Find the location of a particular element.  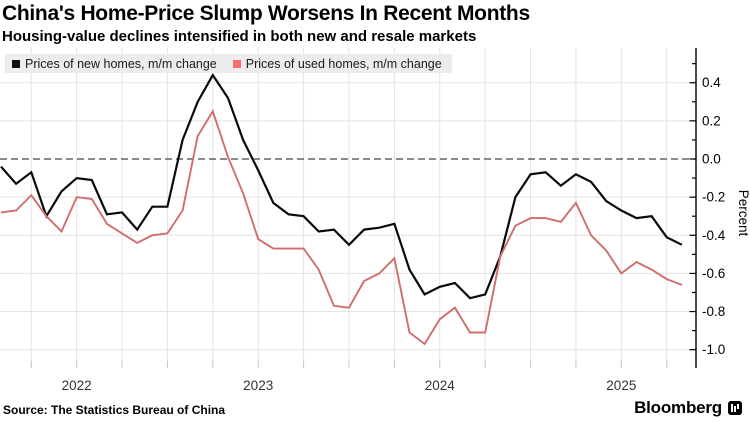

x-axis-year-labels: 2022 2023 2024 2025 is located at coordinates (349, 385).